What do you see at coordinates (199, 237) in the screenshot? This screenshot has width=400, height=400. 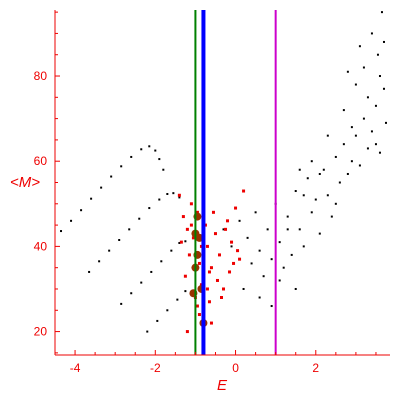 I see `brown-circle-point` at bounding box center [199, 237].